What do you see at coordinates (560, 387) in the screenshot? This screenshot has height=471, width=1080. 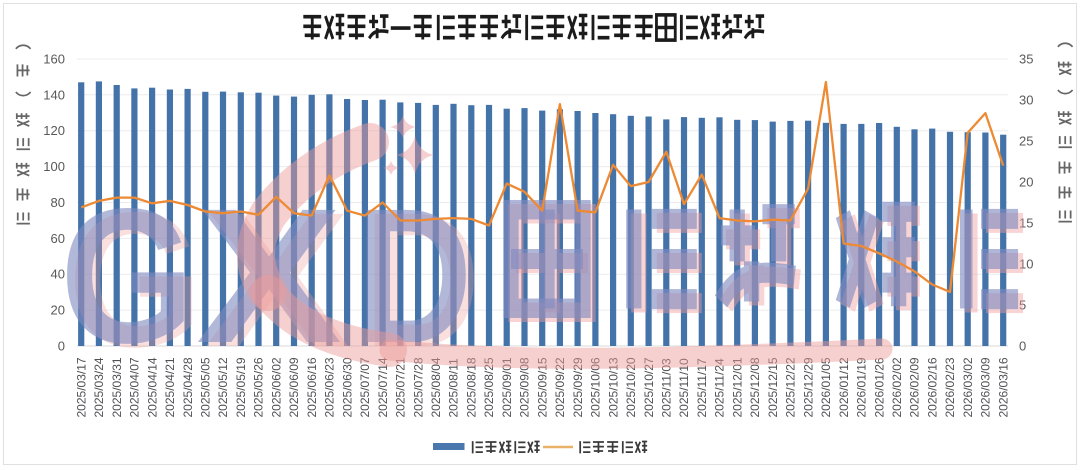 I see `svg-text: 2025/09/22` at bounding box center [560, 387].